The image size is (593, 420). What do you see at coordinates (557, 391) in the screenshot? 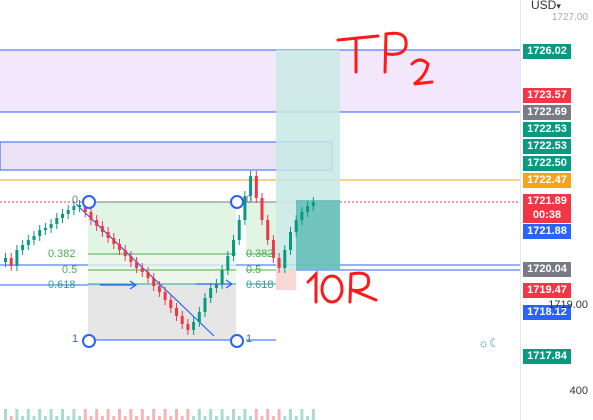
I see `volume-axis-label: 400` at bounding box center [557, 391].